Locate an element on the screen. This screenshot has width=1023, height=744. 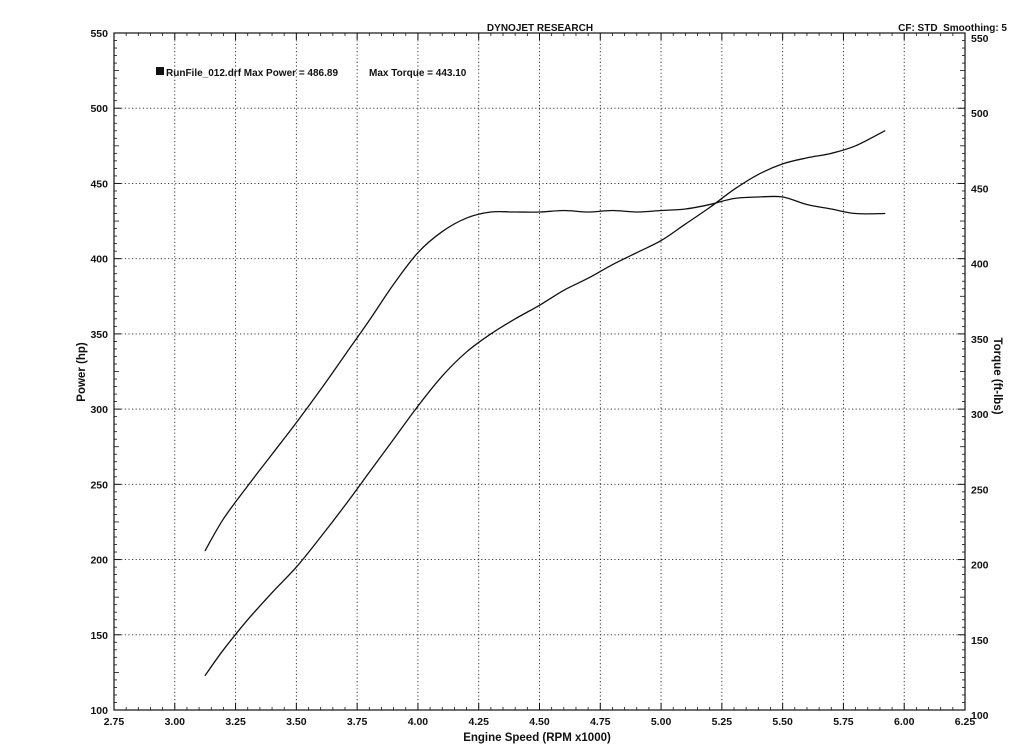
legend-torque-label: Max Torque = 443.10 is located at coordinates (418, 73).